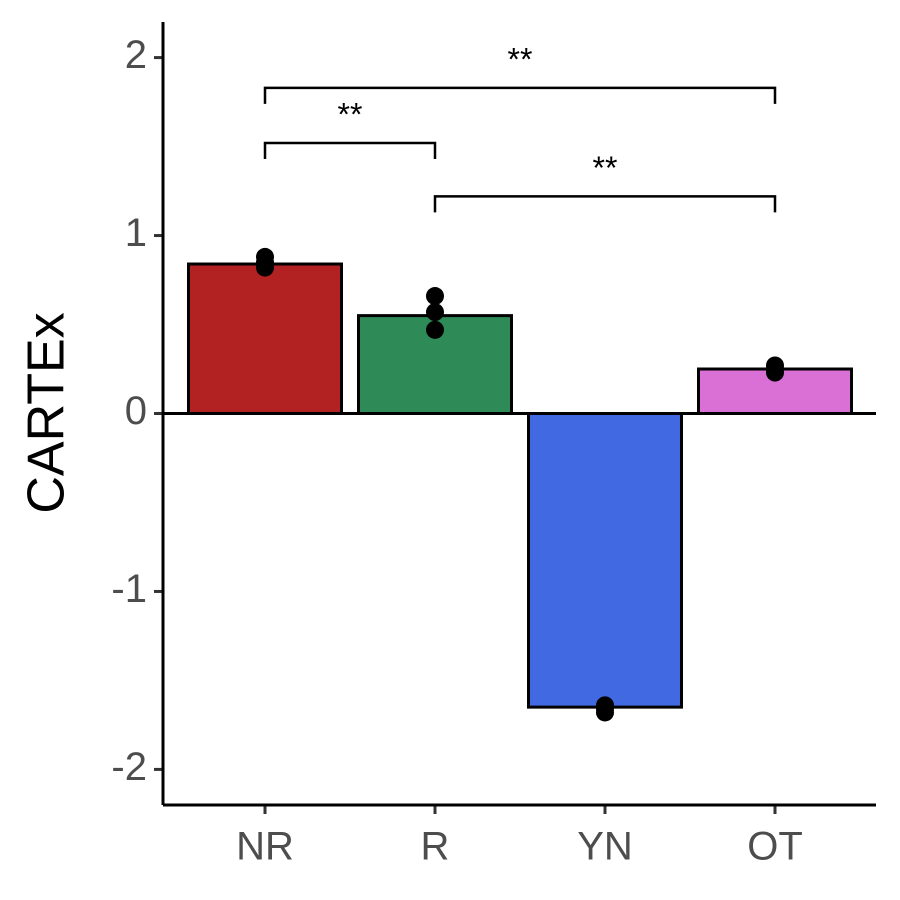  I want to click on y-tick-label: 2, so click(136, 55).